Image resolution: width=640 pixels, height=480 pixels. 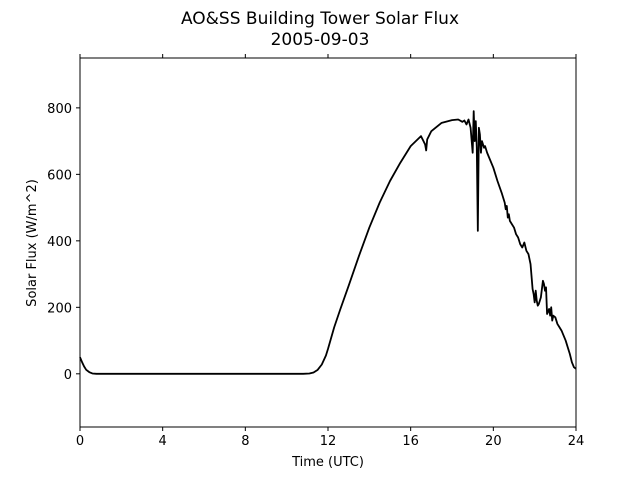 I want to click on x-tick-label-0: 0, so click(x=80, y=441).